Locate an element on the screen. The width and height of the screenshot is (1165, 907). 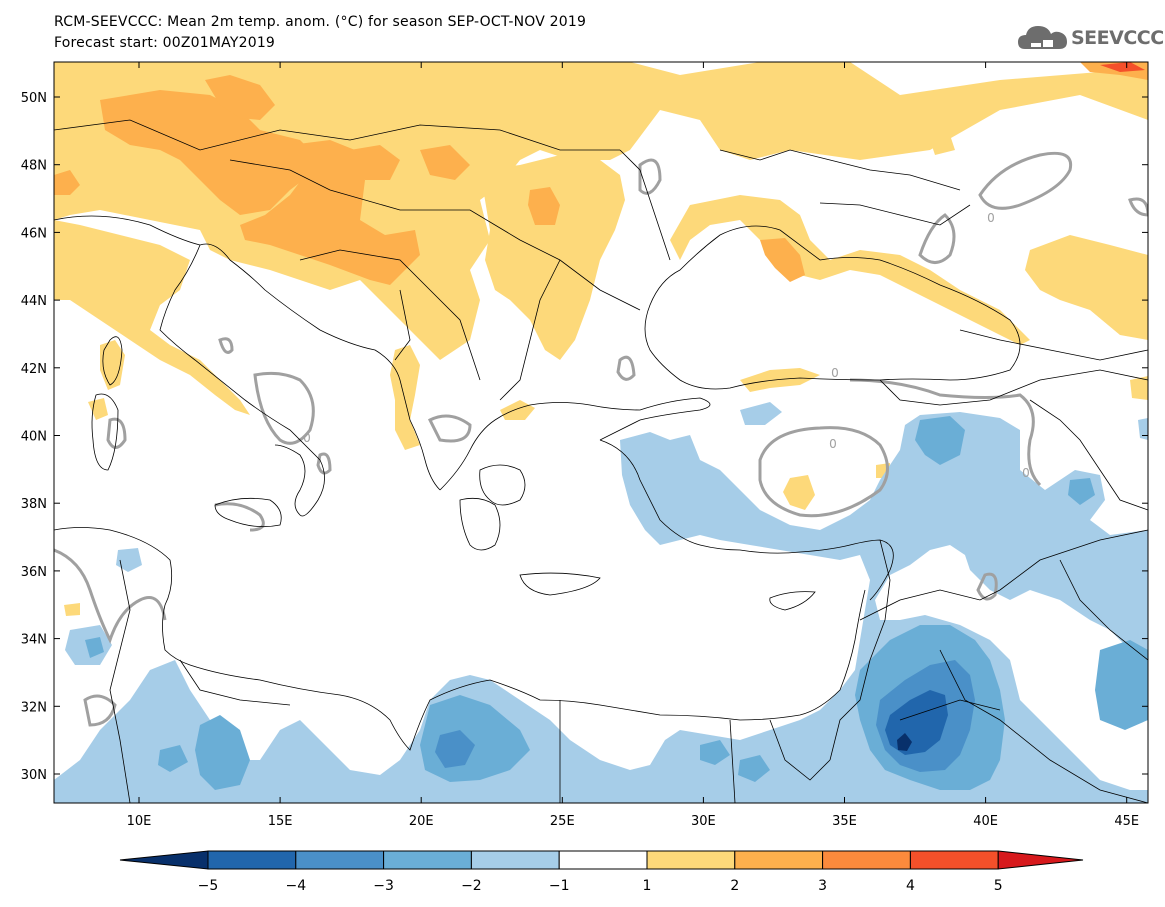
lat-label: 46N is located at coordinates (34, 233).